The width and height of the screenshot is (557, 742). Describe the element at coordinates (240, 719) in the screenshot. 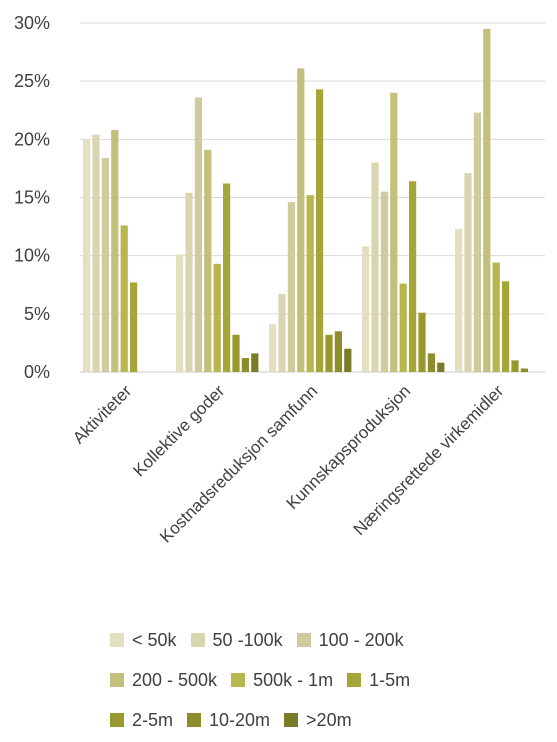

I see `legend-label: 10-20m` at that location.